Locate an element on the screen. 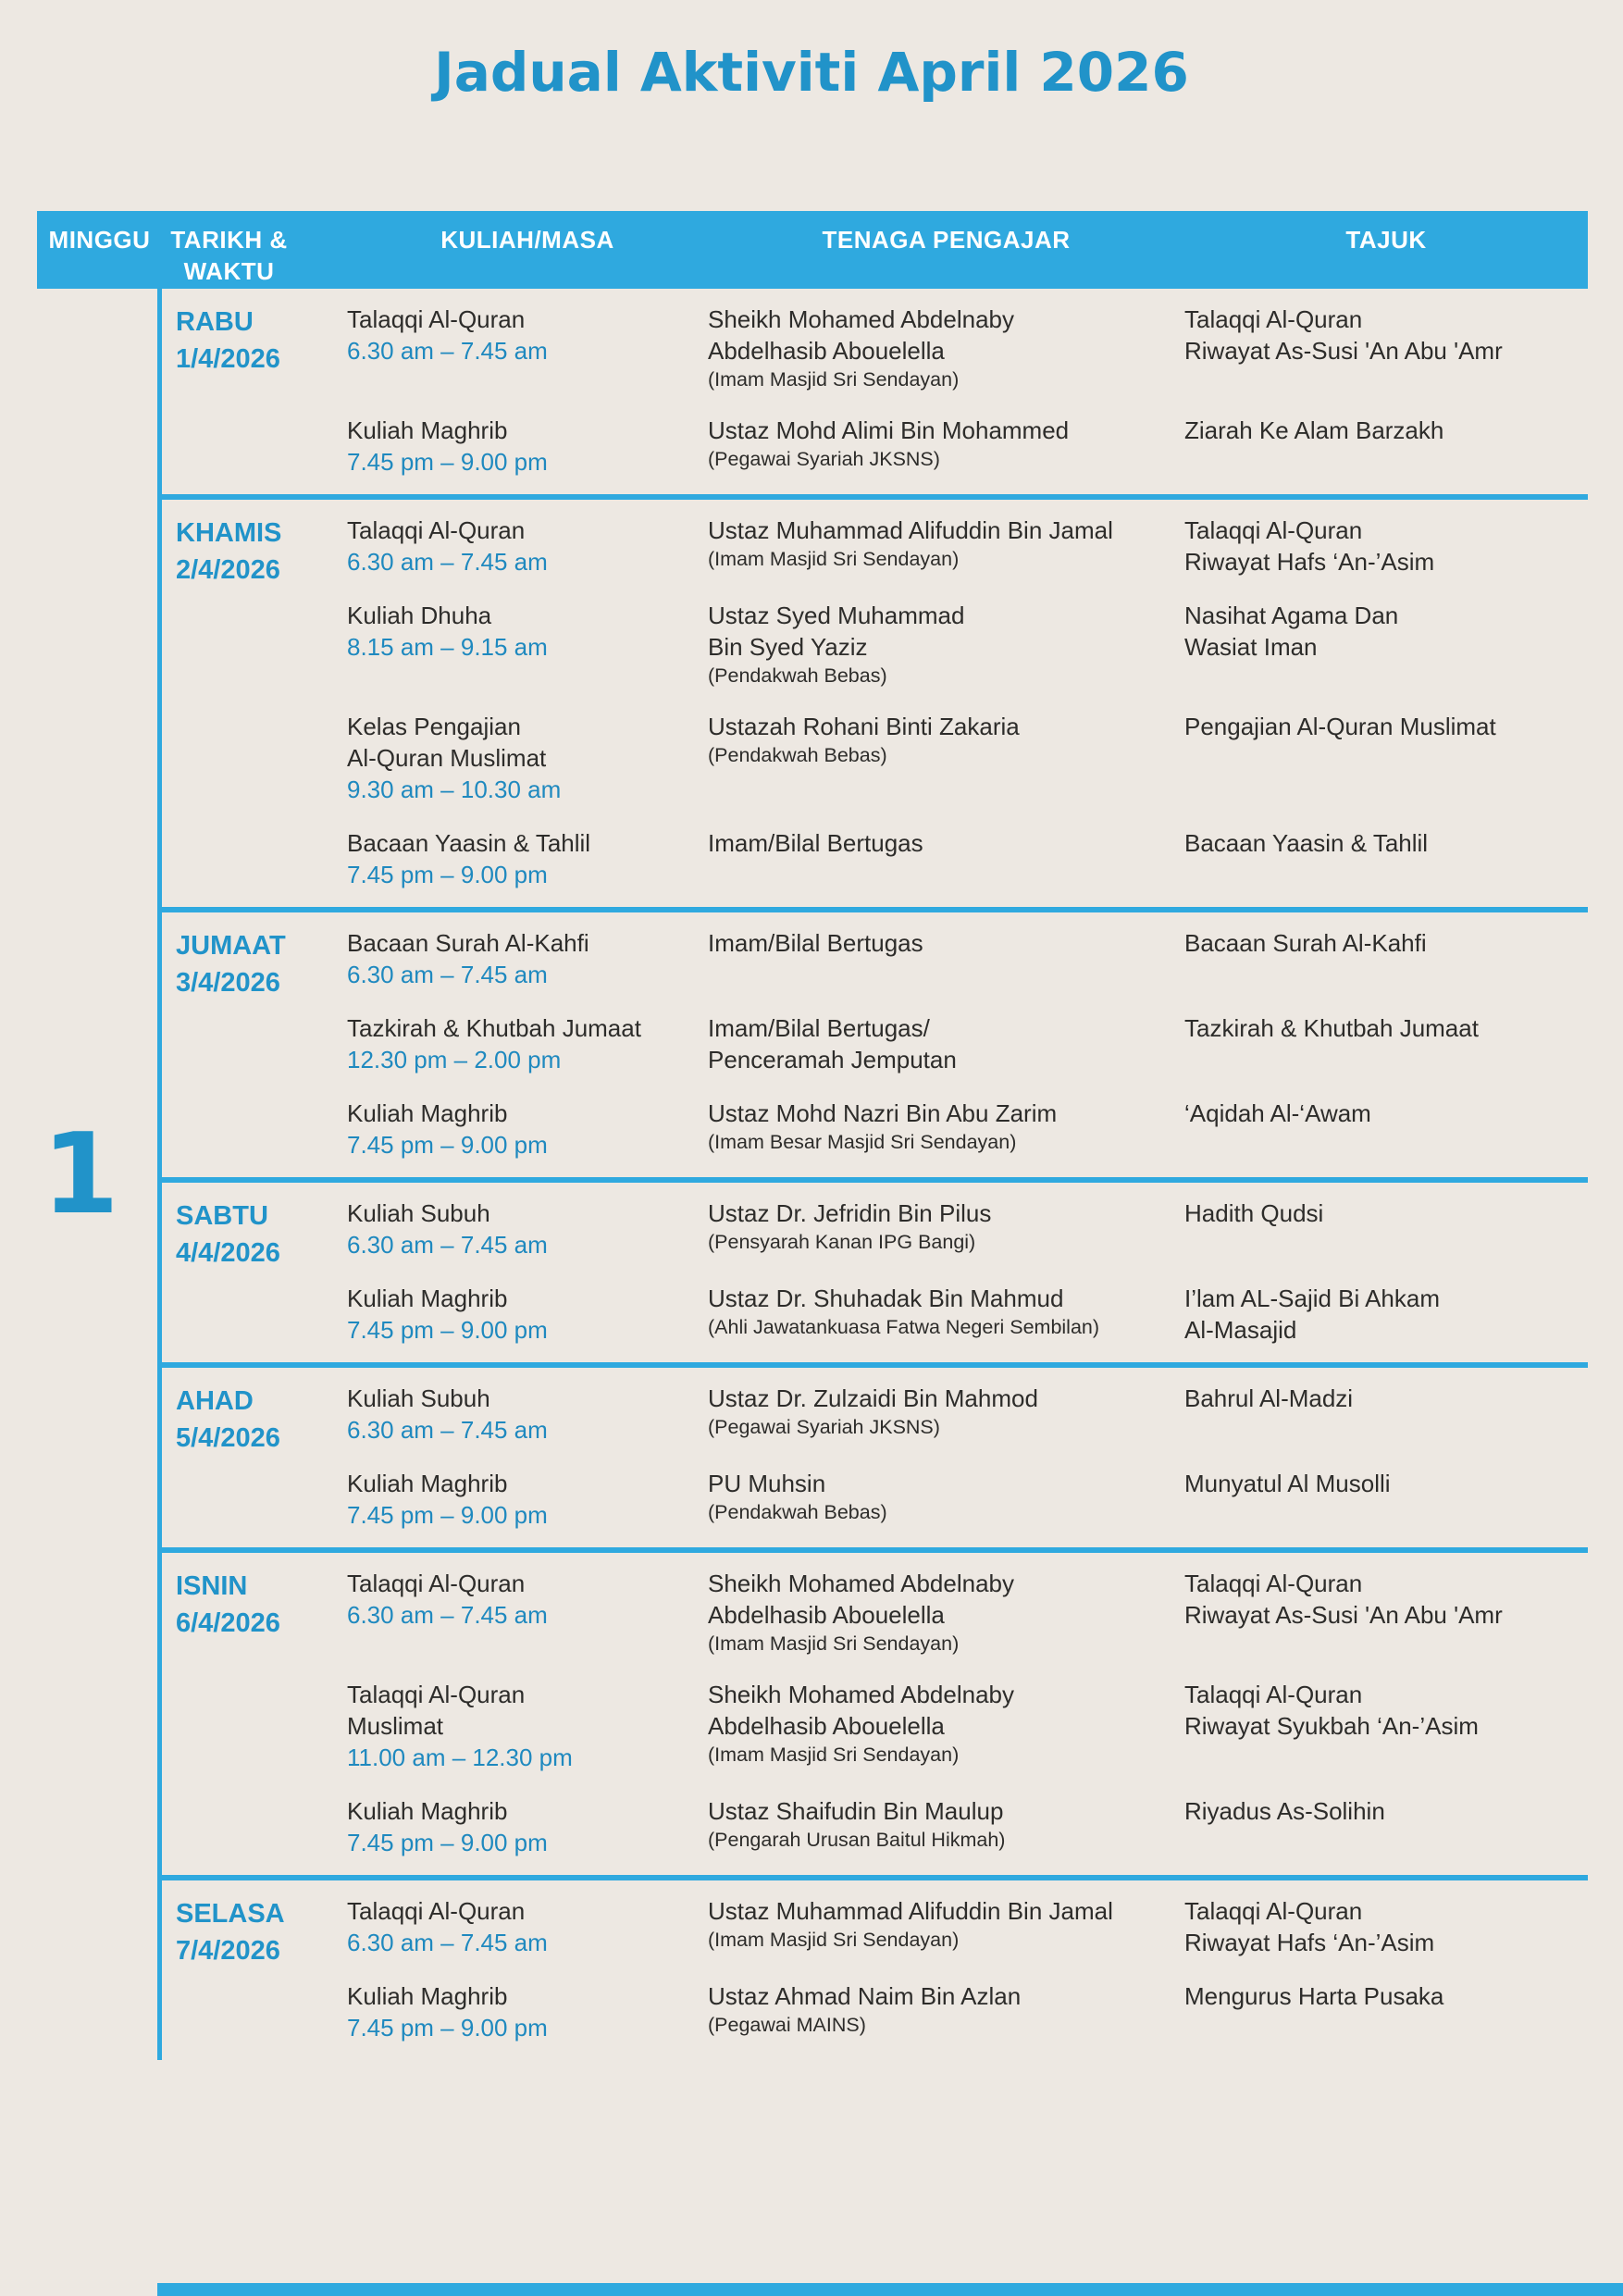 The image size is (1623, 2296). header-kuliah-masa: KULIAH/MASA is located at coordinates (527, 240).